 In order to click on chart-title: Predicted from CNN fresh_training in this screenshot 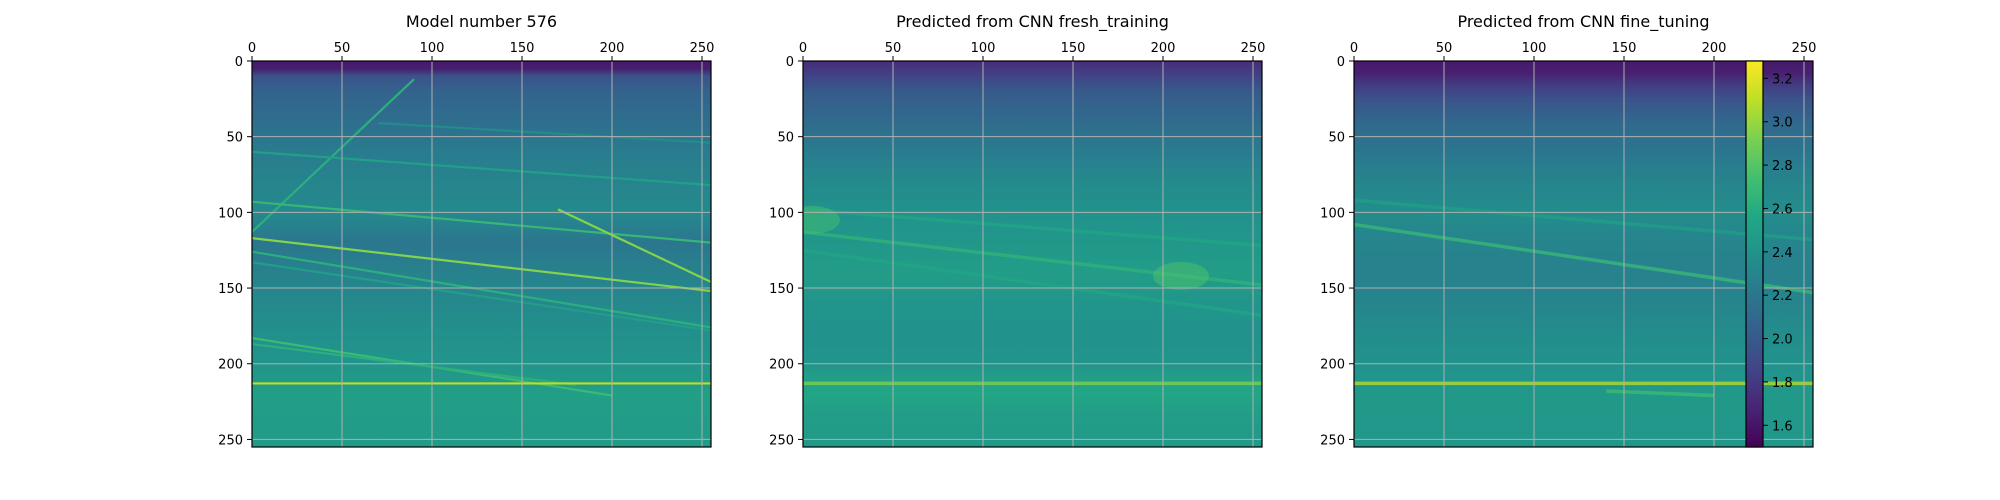, I will do `click(1032, 22)`.